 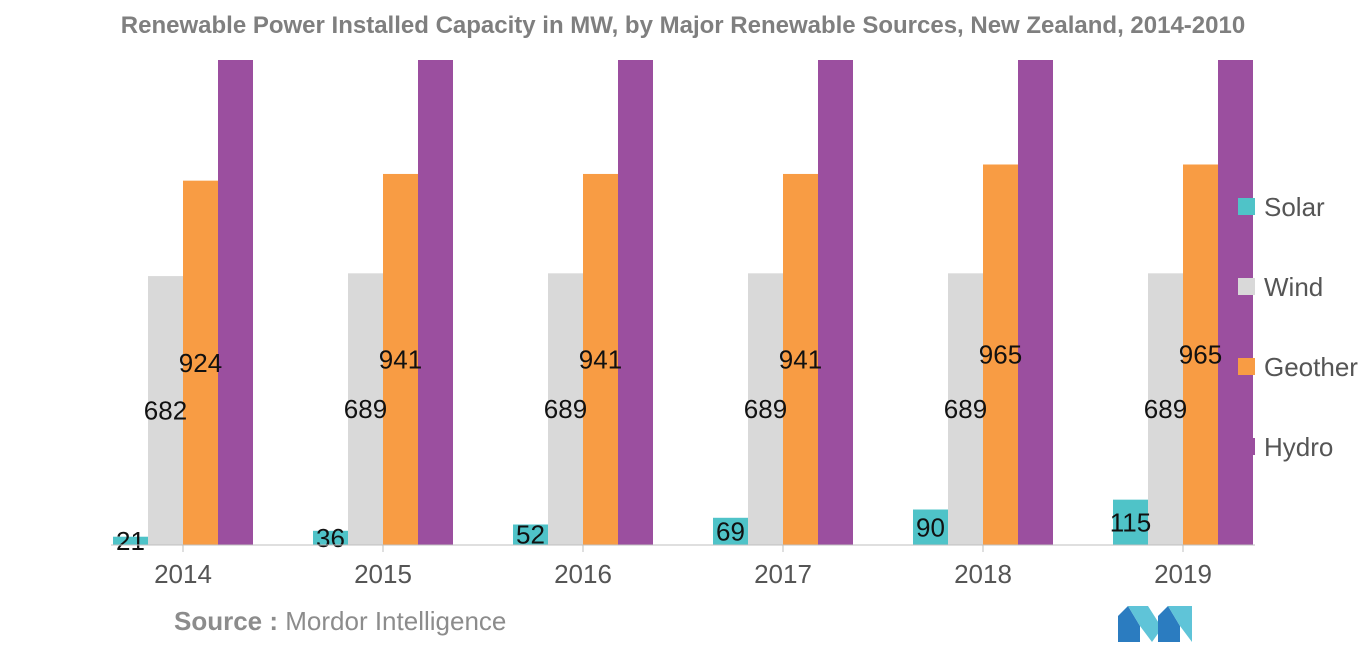 I want to click on bar-geothermal-2018, so click(x=1000, y=354).